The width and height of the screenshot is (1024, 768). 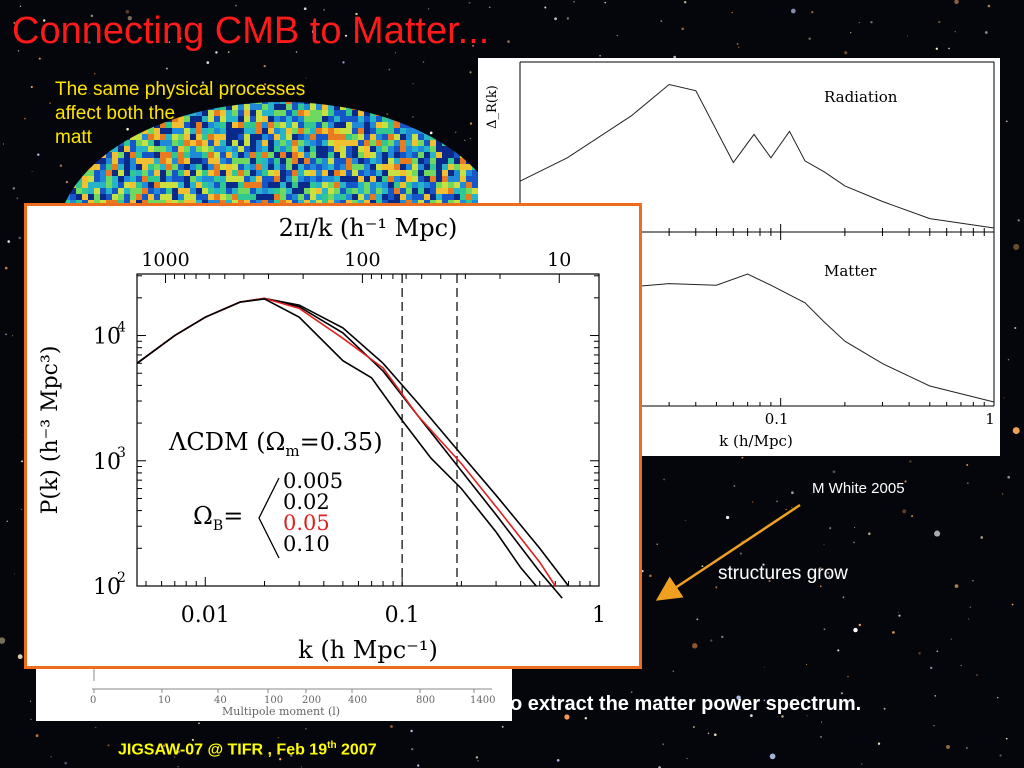 I want to click on y-tick-label: 10², so click(x=109, y=585).